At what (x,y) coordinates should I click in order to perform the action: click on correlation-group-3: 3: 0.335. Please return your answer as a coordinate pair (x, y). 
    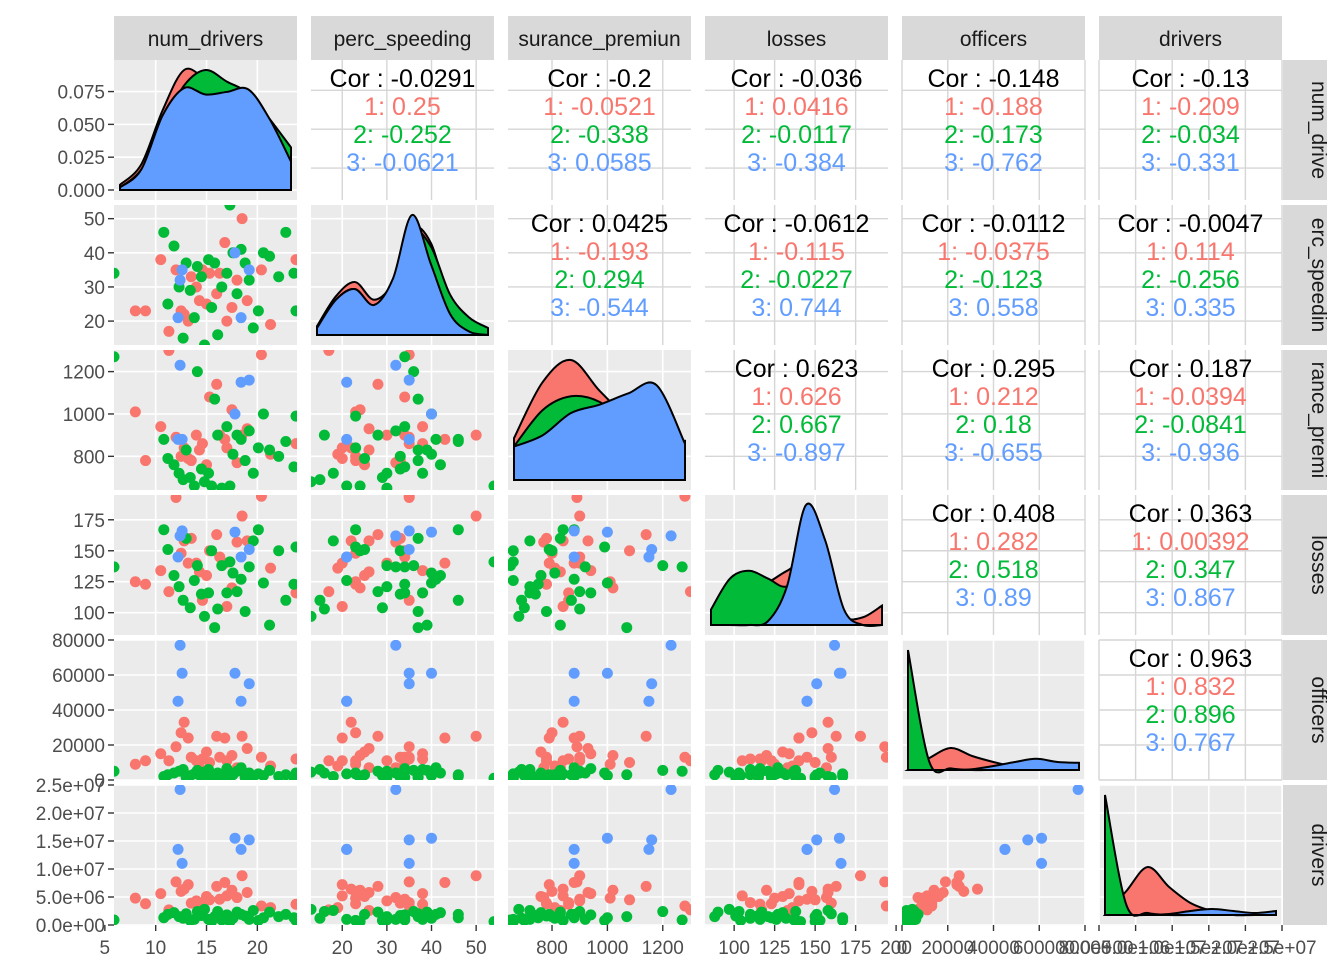
    Looking at the image, I should click on (1190, 308).